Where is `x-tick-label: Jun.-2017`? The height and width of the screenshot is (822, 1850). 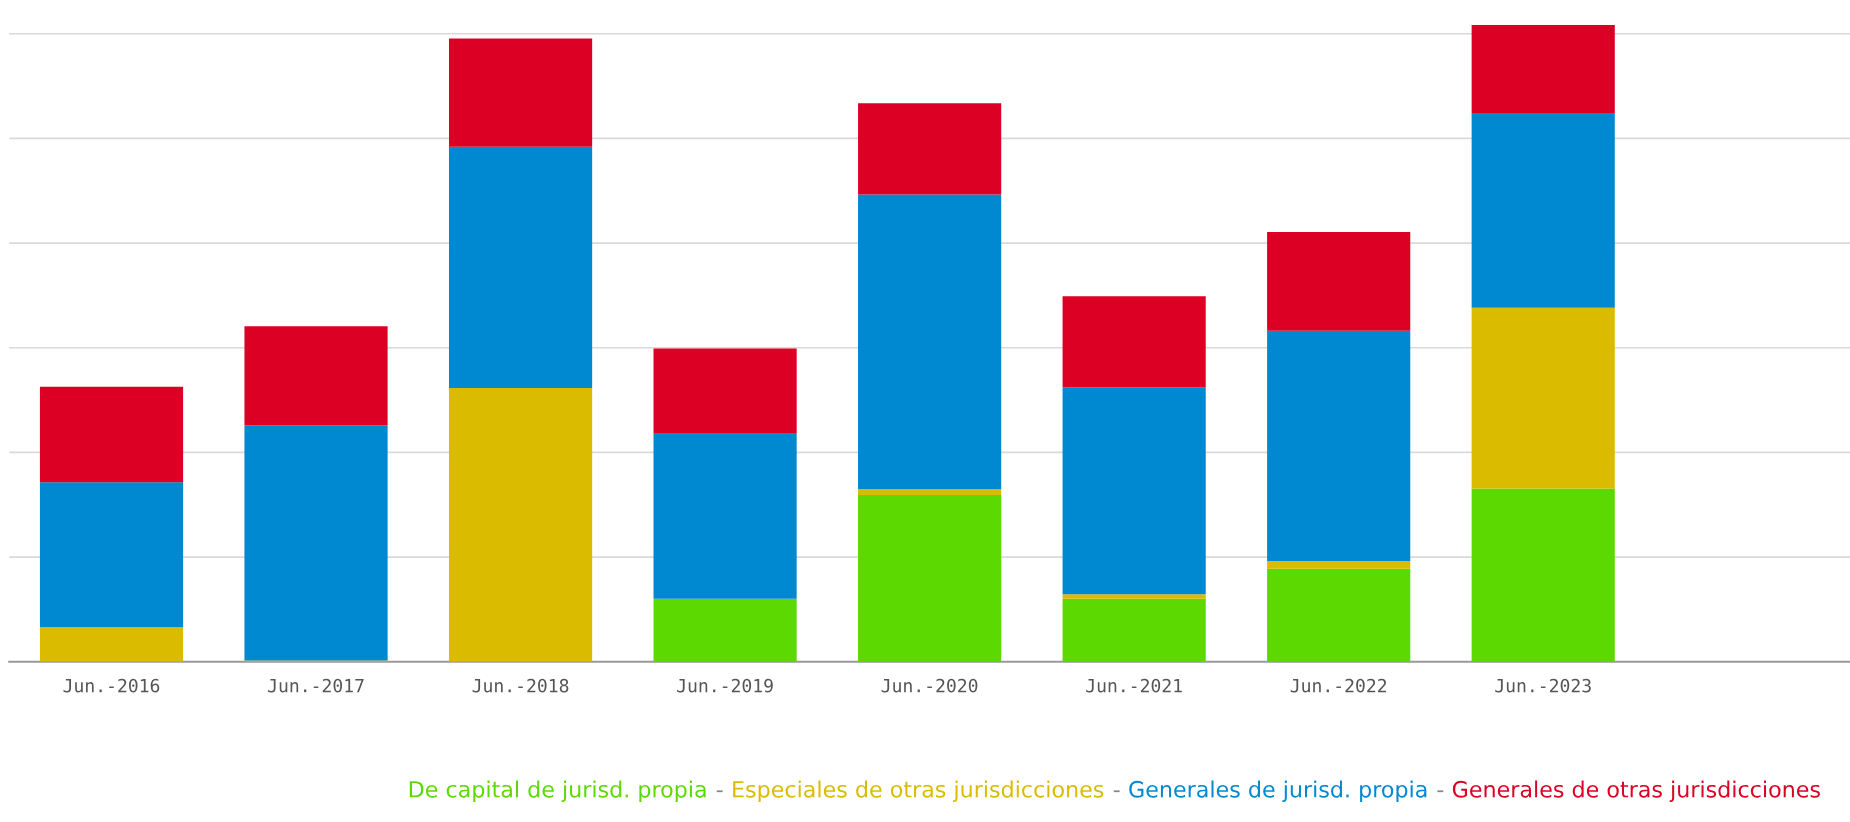 x-tick-label: Jun.-2017 is located at coordinates (316, 685).